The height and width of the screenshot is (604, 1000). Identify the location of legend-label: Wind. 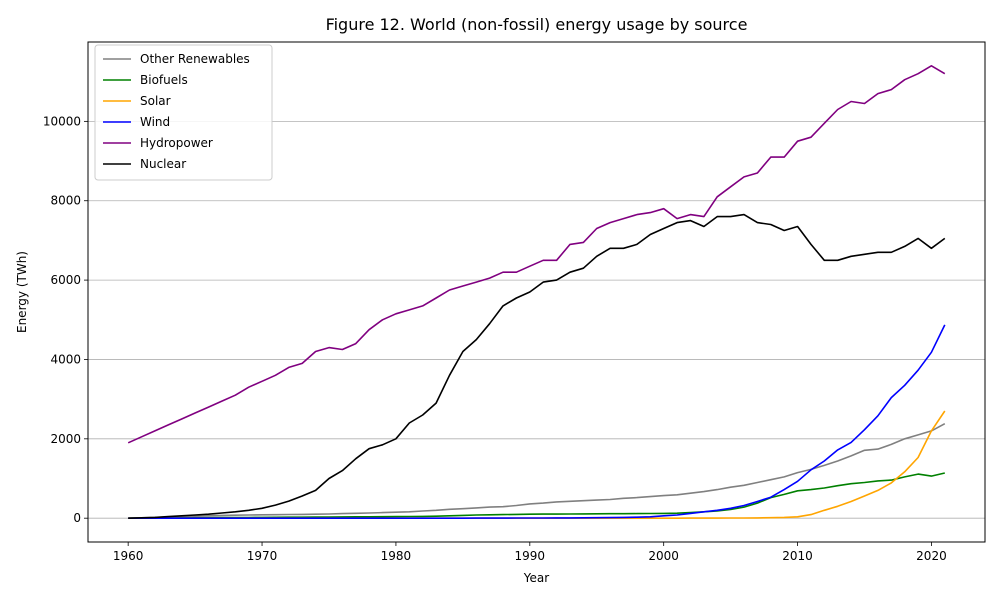
(155, 122).